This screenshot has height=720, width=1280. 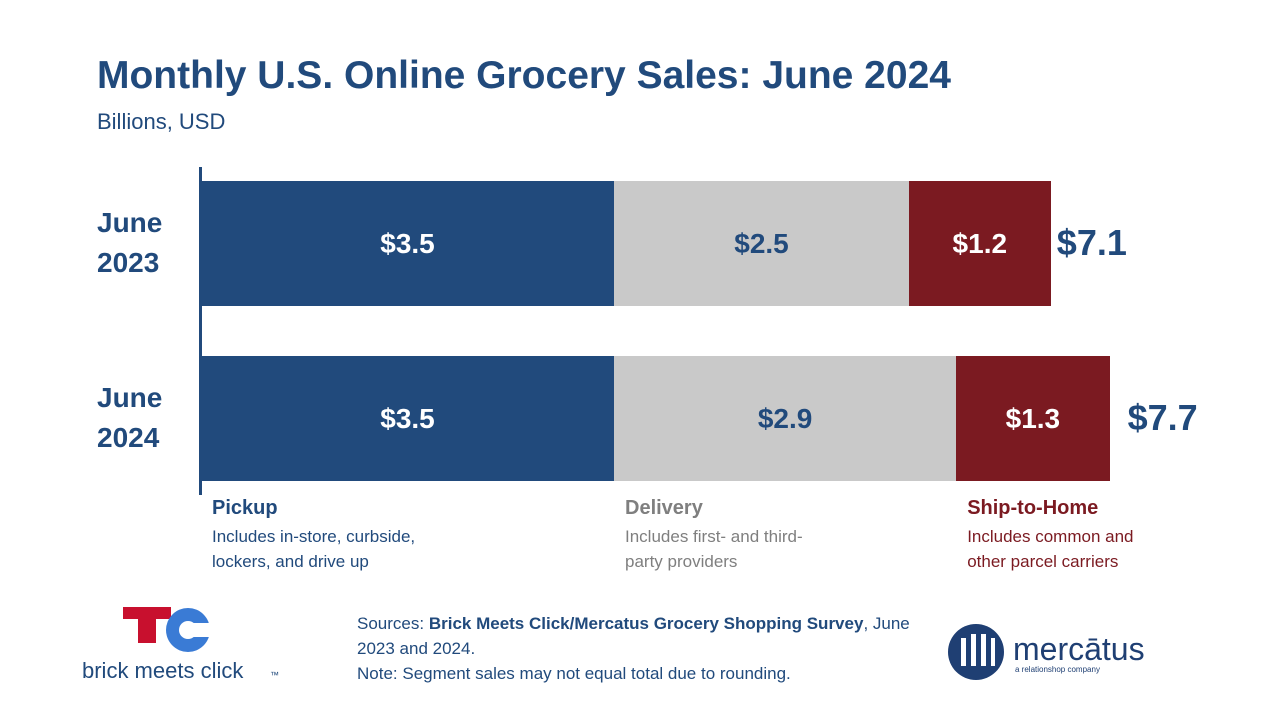 I want to click on value-label: $1.3, so click(x=1033, y=418).